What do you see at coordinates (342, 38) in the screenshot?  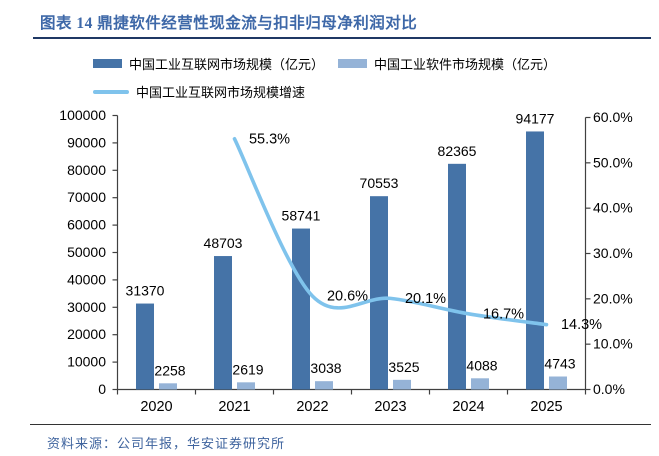 I see `title-underline` at bounding box center [342, 38].